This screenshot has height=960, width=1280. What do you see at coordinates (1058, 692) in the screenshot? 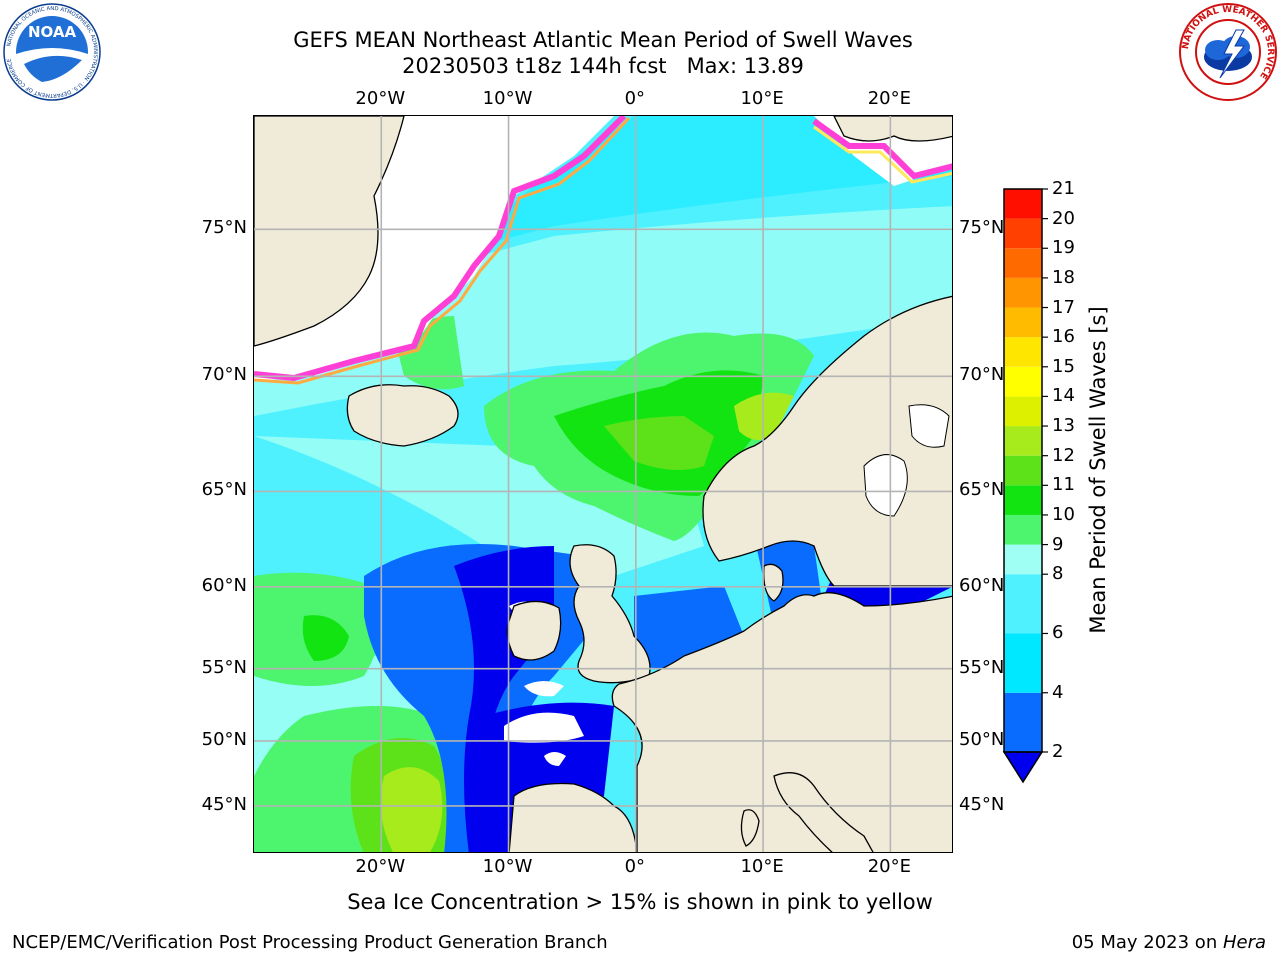
I see `colorbar-label: 4` at bounding box center [1058, 692].